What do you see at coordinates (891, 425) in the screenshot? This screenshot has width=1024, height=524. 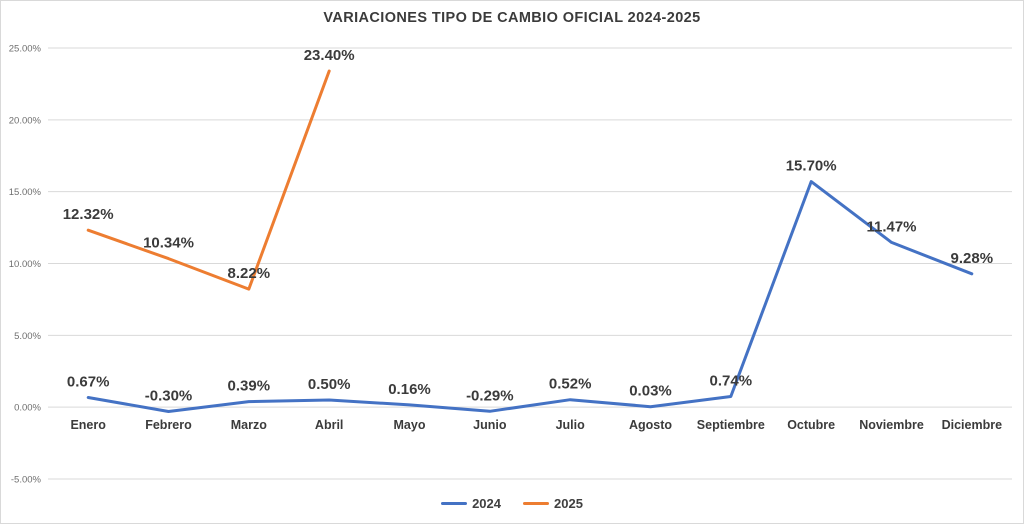 I see `x-category-label: Noviembre` at bounding box center [891, 425].